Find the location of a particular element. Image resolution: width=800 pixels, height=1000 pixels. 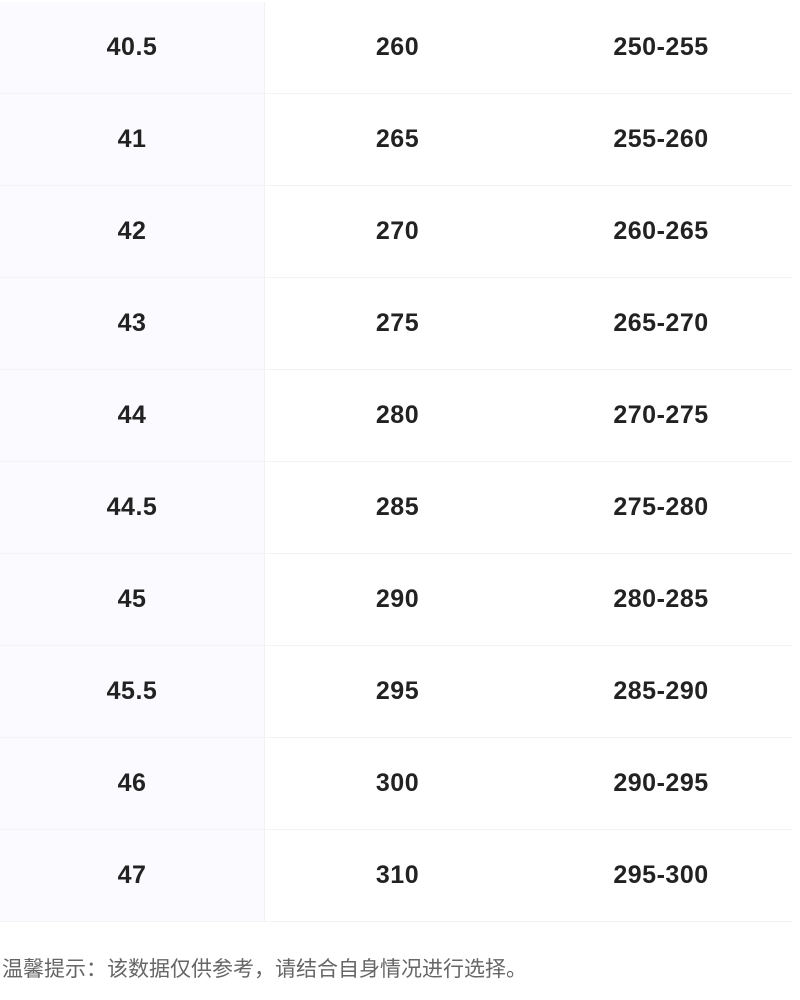

table-row: 41 265 255-260 is located at coordinates (396, 140).